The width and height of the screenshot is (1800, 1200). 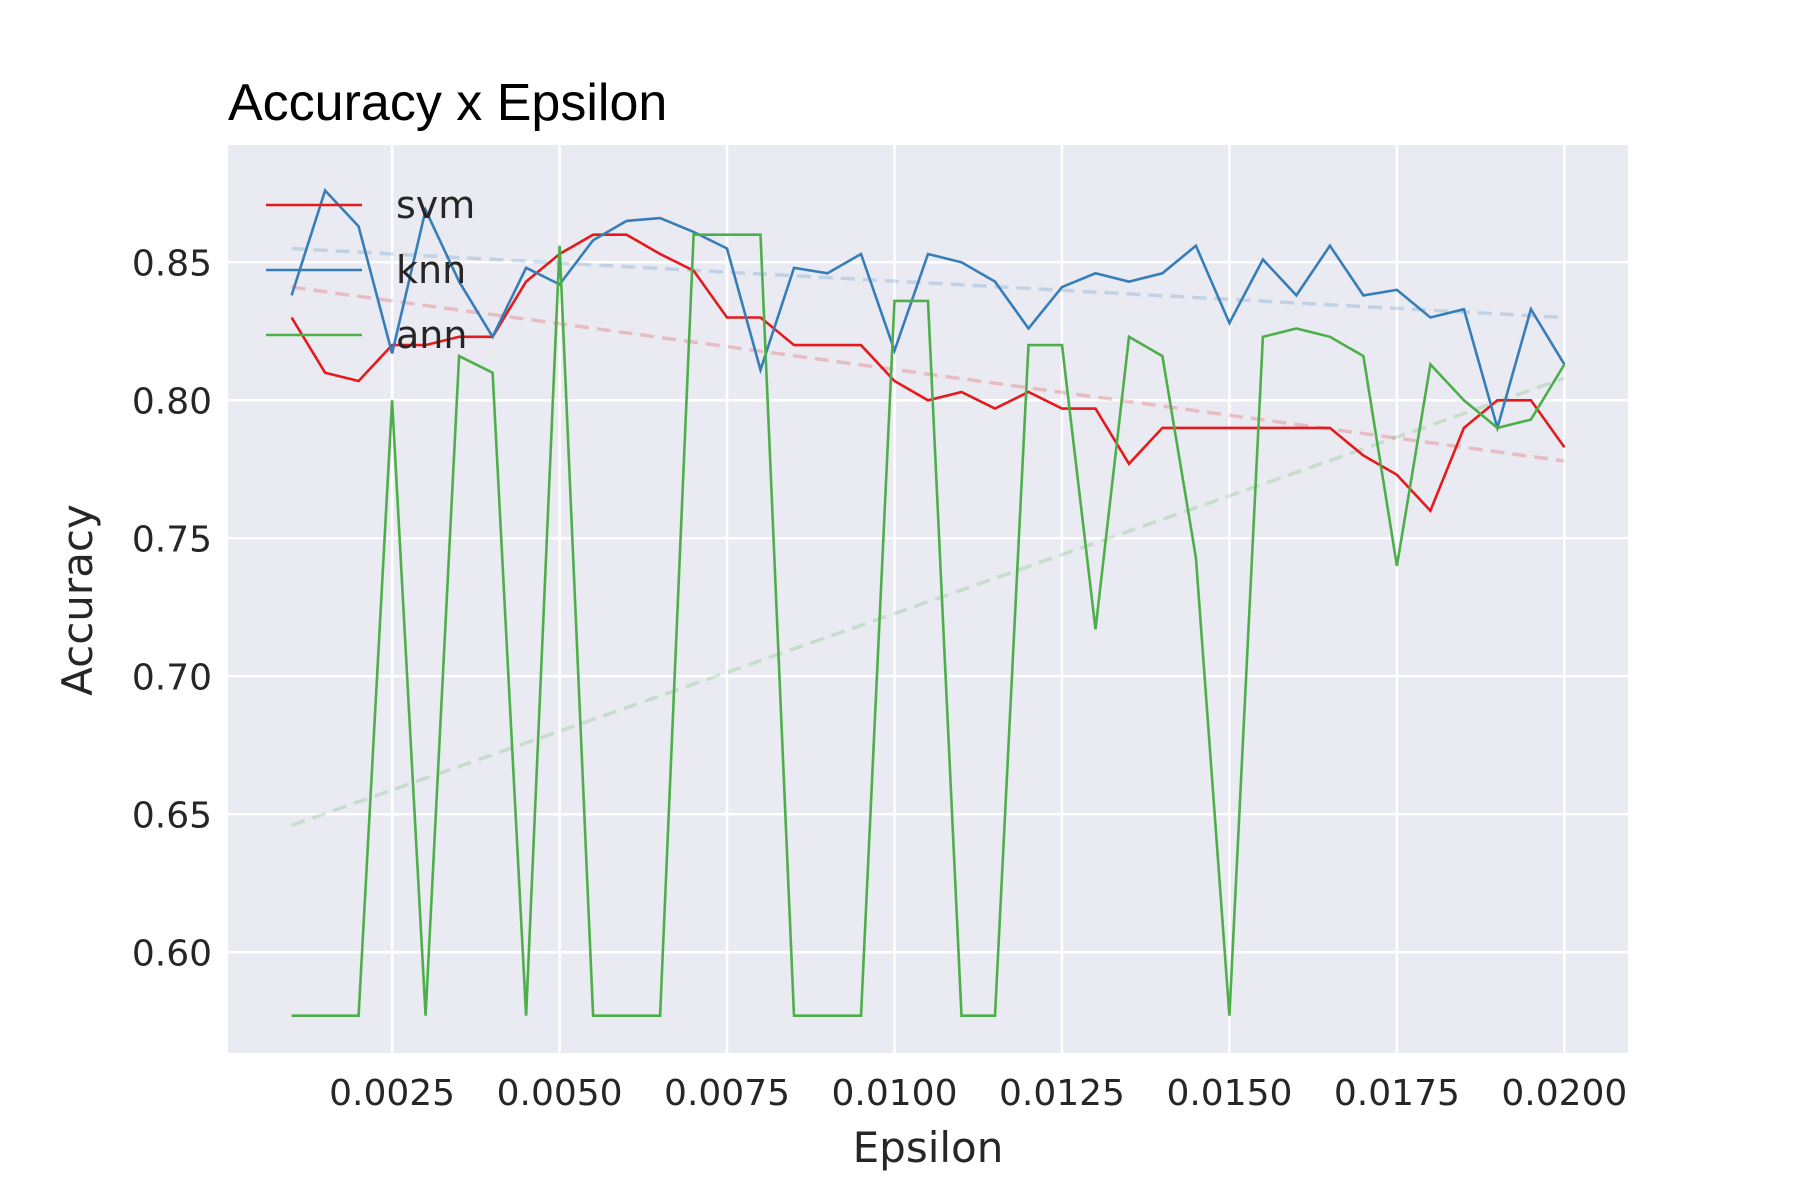 What do you see at coordinates (727, 1093) in the screenshot?
I see `x-tick-label: 0.0075` at bounding box center [727, 1093].